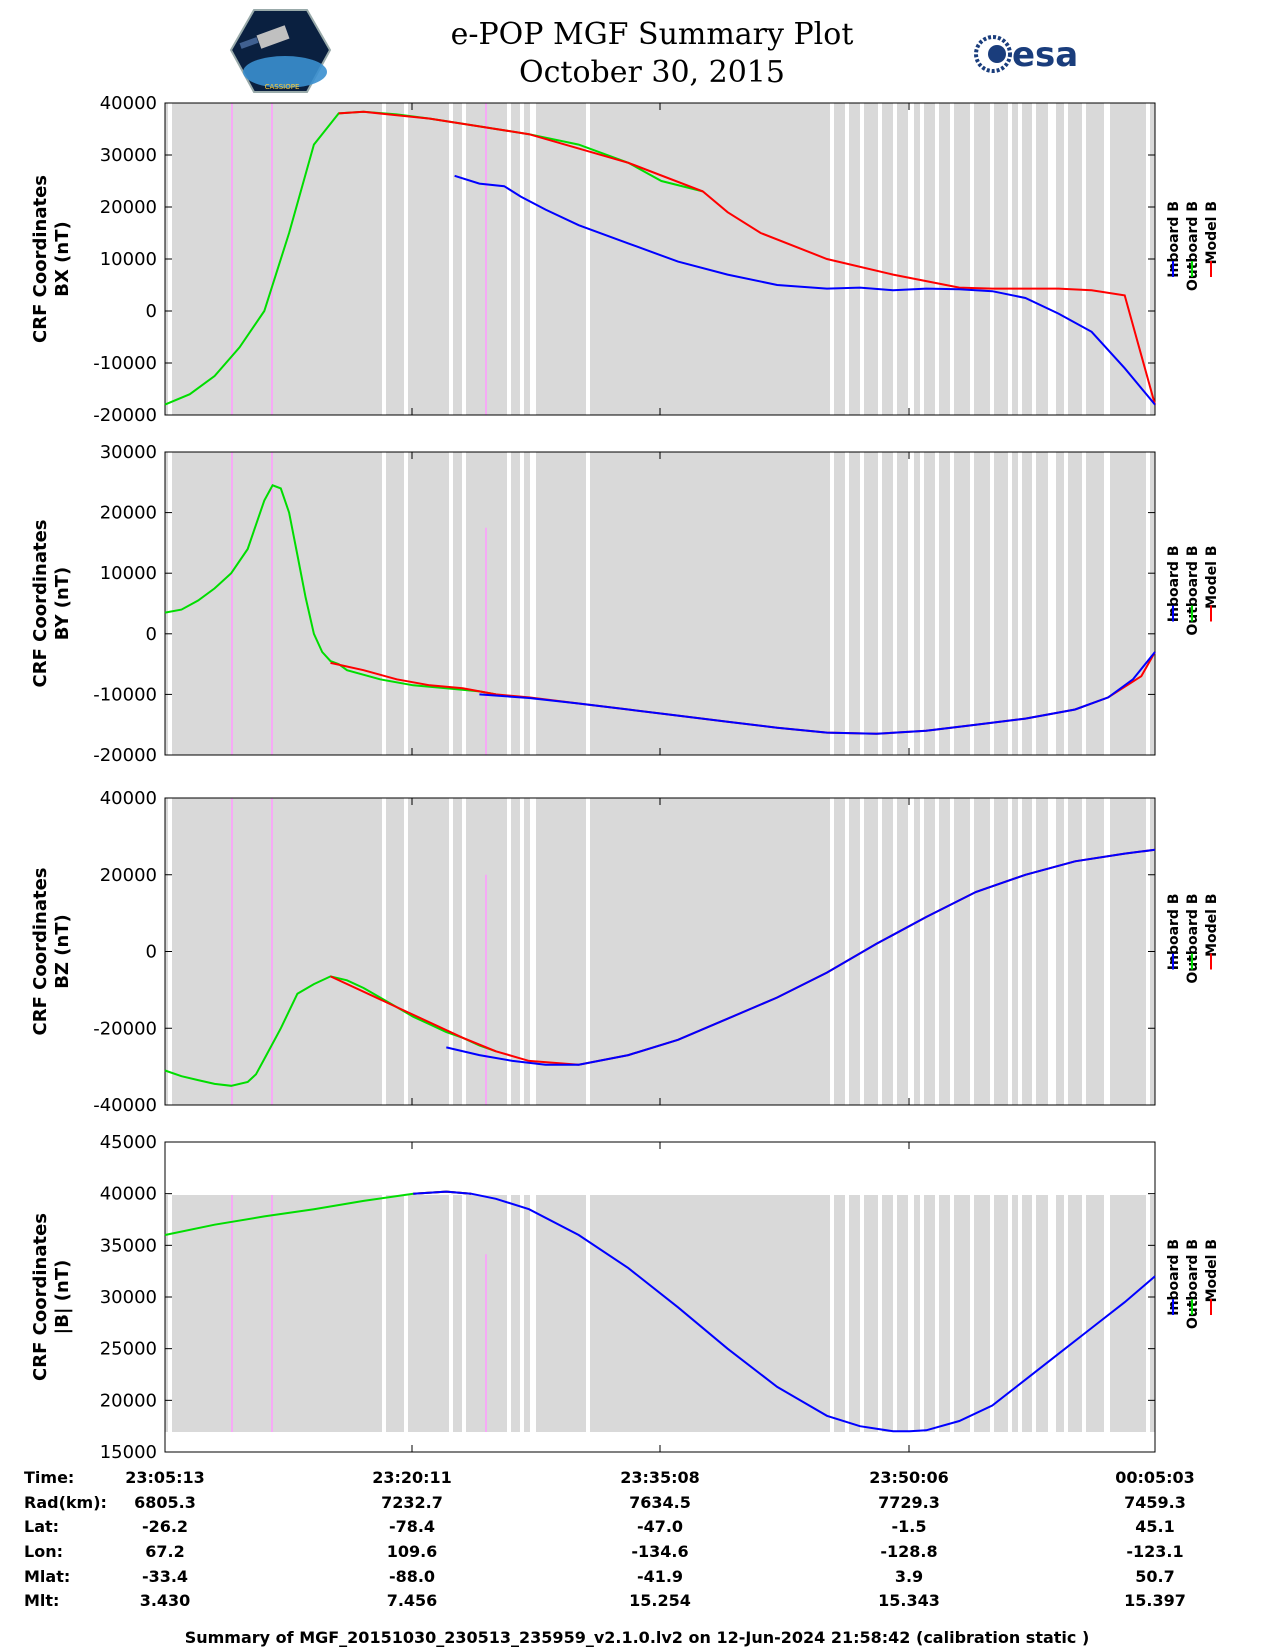 This screenshot has height=1650, width=1275. I want to click on table-cell: 15.397, so click(1155, 1600).